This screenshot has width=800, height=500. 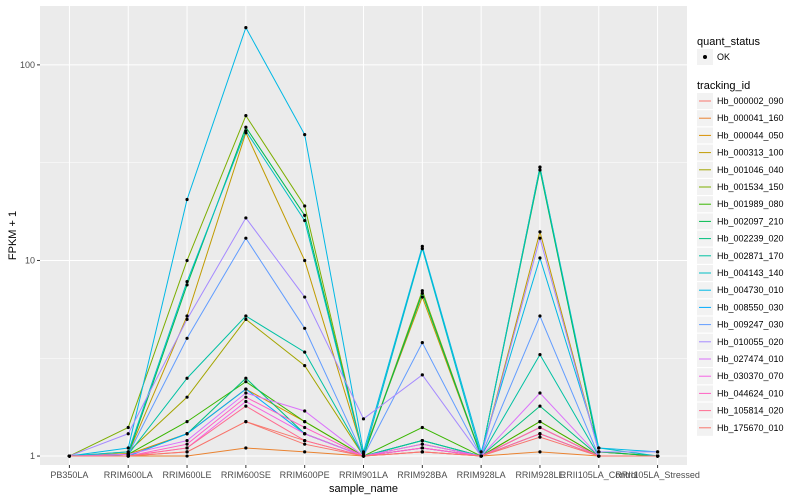 What do you see at coordinates (363, 489) in the screenshot?
I see `x-axis-title: sample_name` at bounding box center [363, 489].